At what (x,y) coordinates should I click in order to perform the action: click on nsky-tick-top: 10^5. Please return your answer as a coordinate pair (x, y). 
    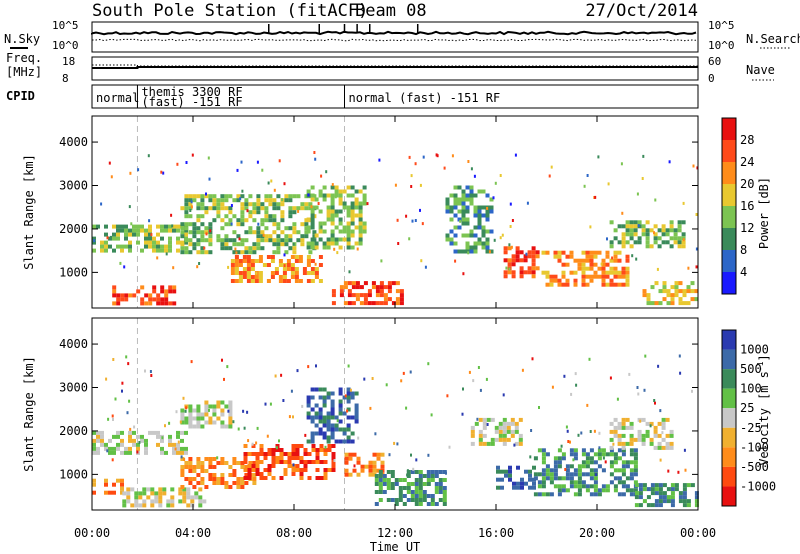
    Looking at the image, I should click on (65, 25).